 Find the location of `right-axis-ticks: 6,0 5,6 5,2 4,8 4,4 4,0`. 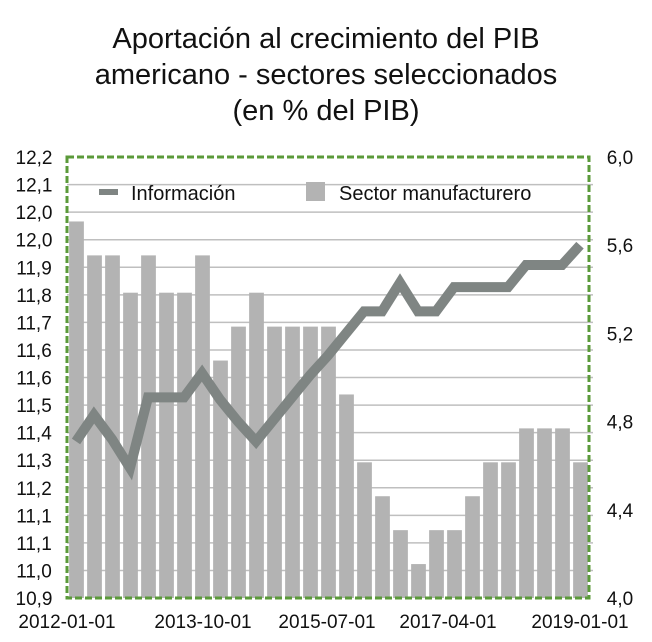

right-axis-ticks: 6,0 5,6 5,2 4,8 4,4 4,0 is located at coordinates (620, 379).